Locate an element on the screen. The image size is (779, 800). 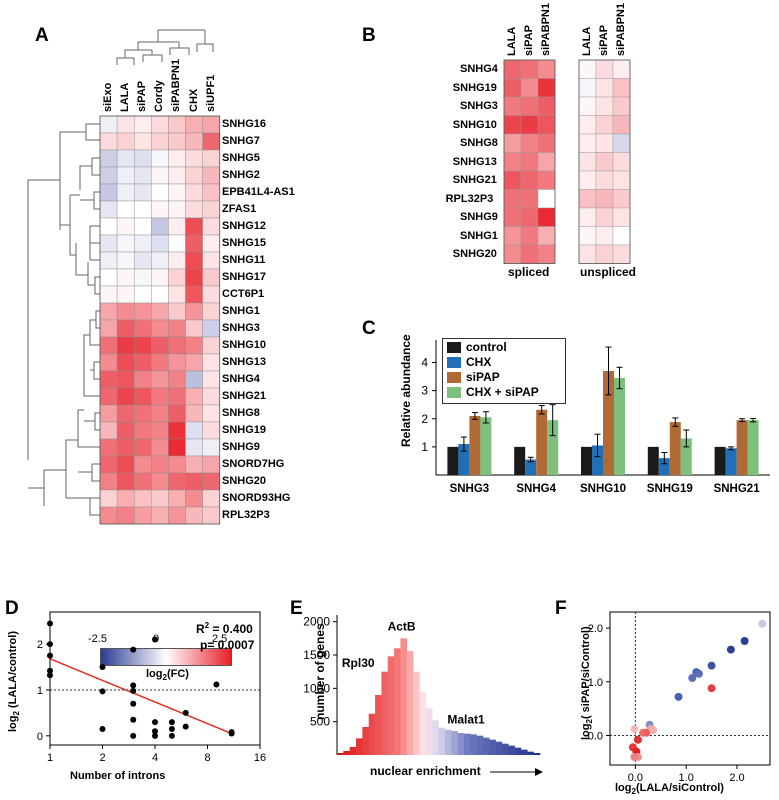
panel-a-column-label: siPABPN1 is located at coordinates (176, 85).